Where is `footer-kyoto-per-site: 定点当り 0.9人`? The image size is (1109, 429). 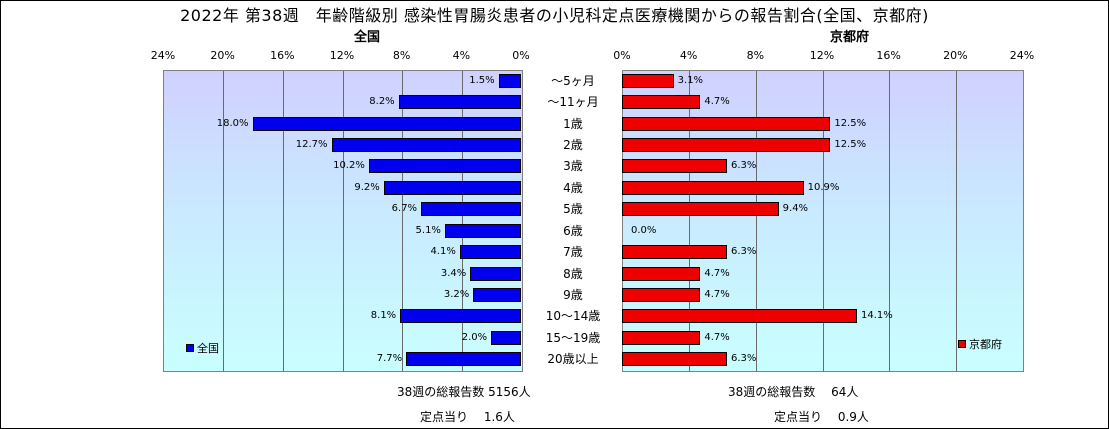
footer-kyoto-per-site: 定点当り 0.9人 is located at coordinates (821, 417).